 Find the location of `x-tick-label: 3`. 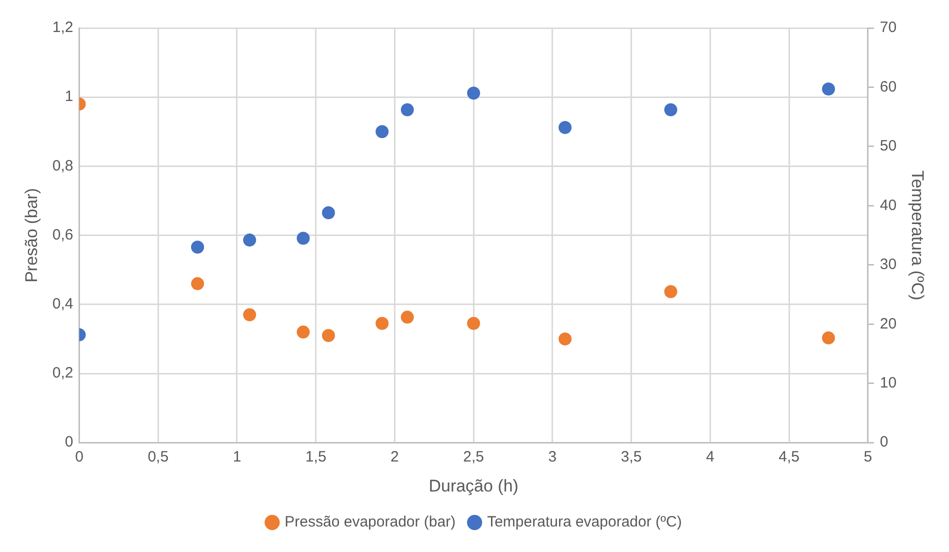

x-tick-label: 3 is located at coordinates (552, 457).